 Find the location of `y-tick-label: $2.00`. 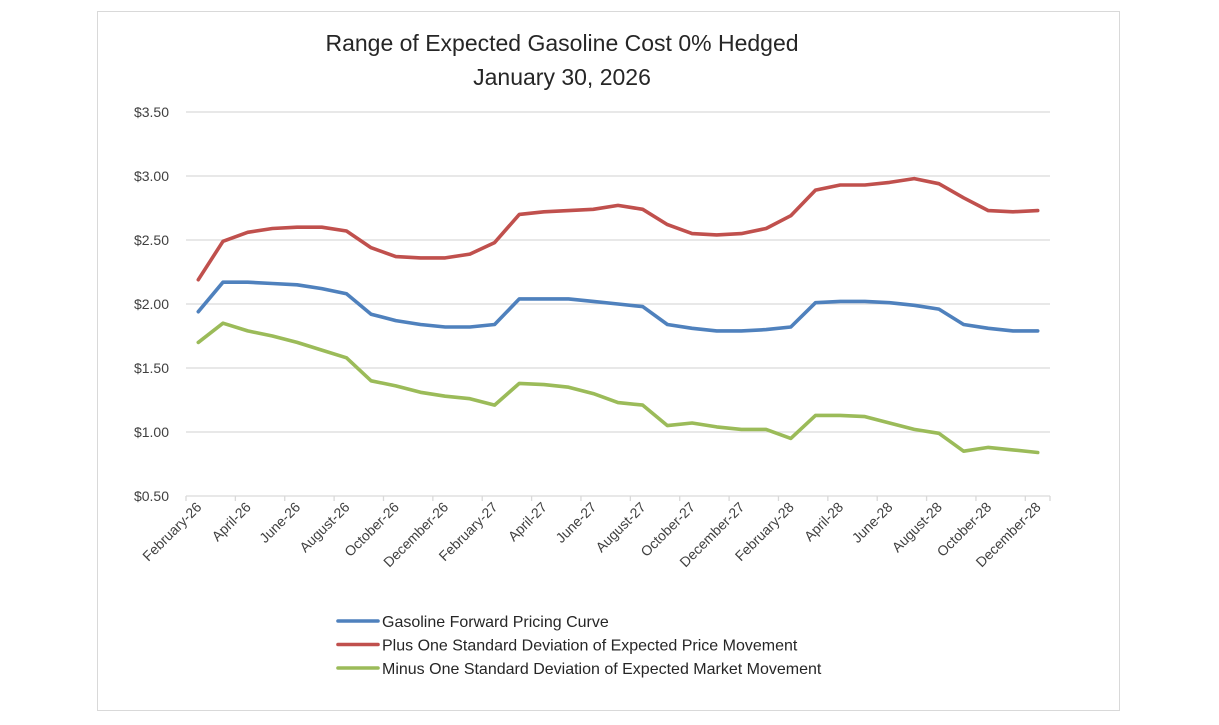

y-tick-label: $2.00 is located at coordinates (151, 304).